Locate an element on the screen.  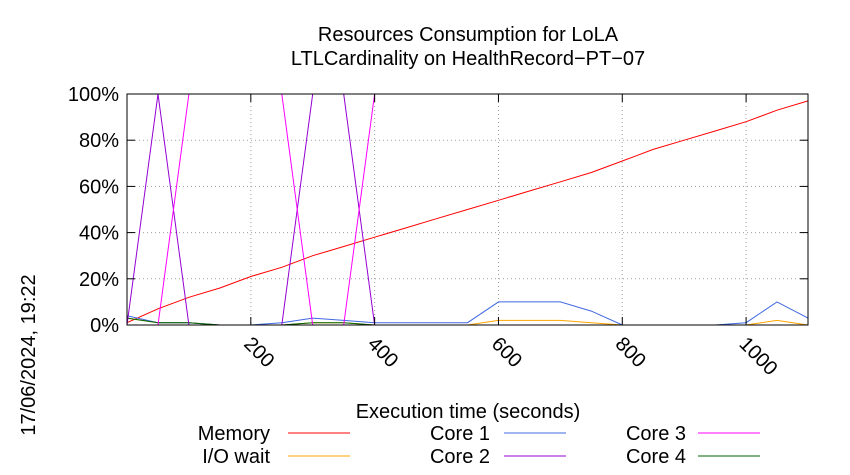
x-tick-label: 1000 is located at coordinates (758, 356).